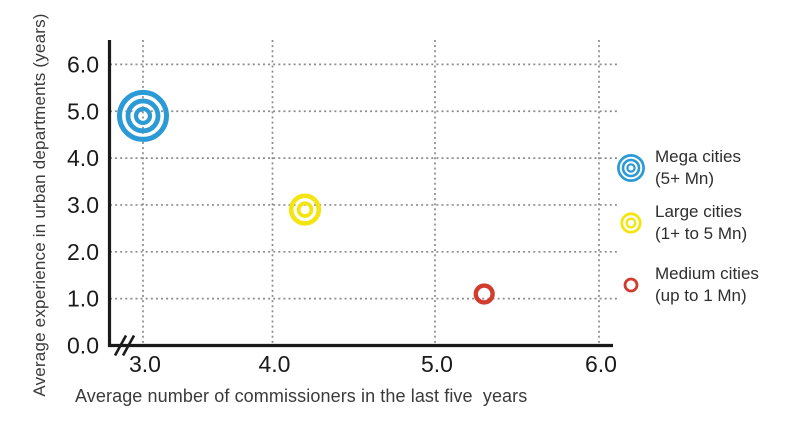  What do you see at coordinates (701, 233) in the screenshot?
I see `legend-label-line2: (1+ to 5 Mn)` at bounding box center [701, 233].